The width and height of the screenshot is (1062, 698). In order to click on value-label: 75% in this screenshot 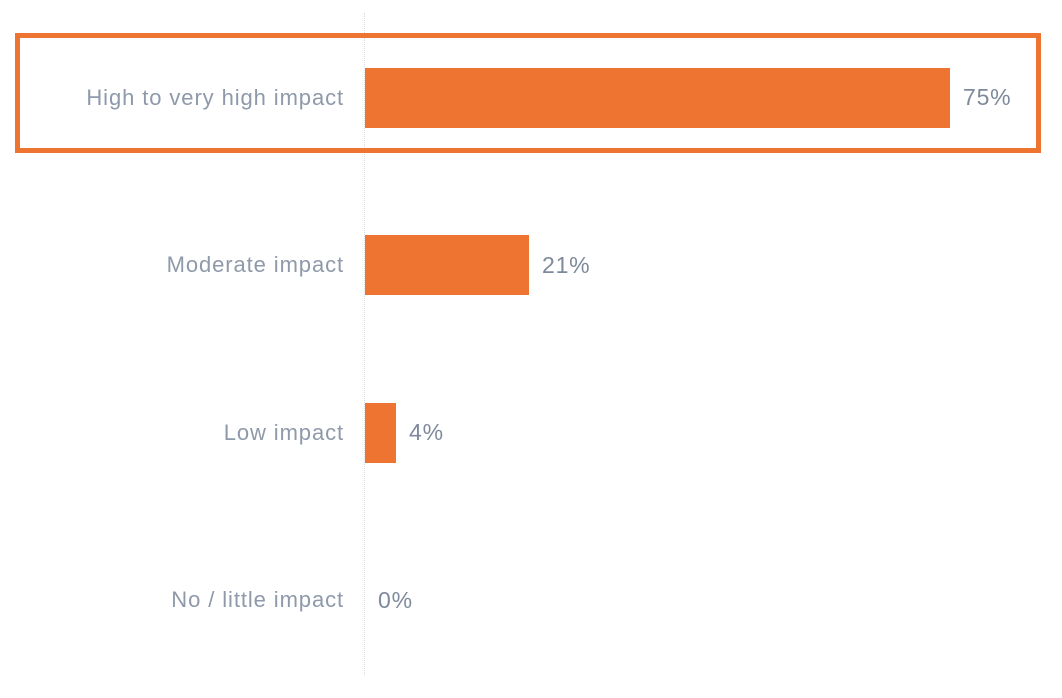, I will do `click(987, 97)`.